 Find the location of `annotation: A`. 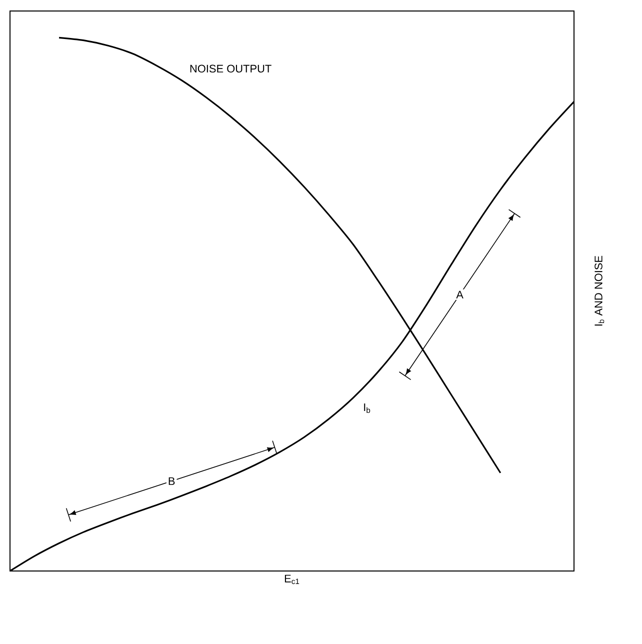

annotation: A is located at coordinates (460, 294).